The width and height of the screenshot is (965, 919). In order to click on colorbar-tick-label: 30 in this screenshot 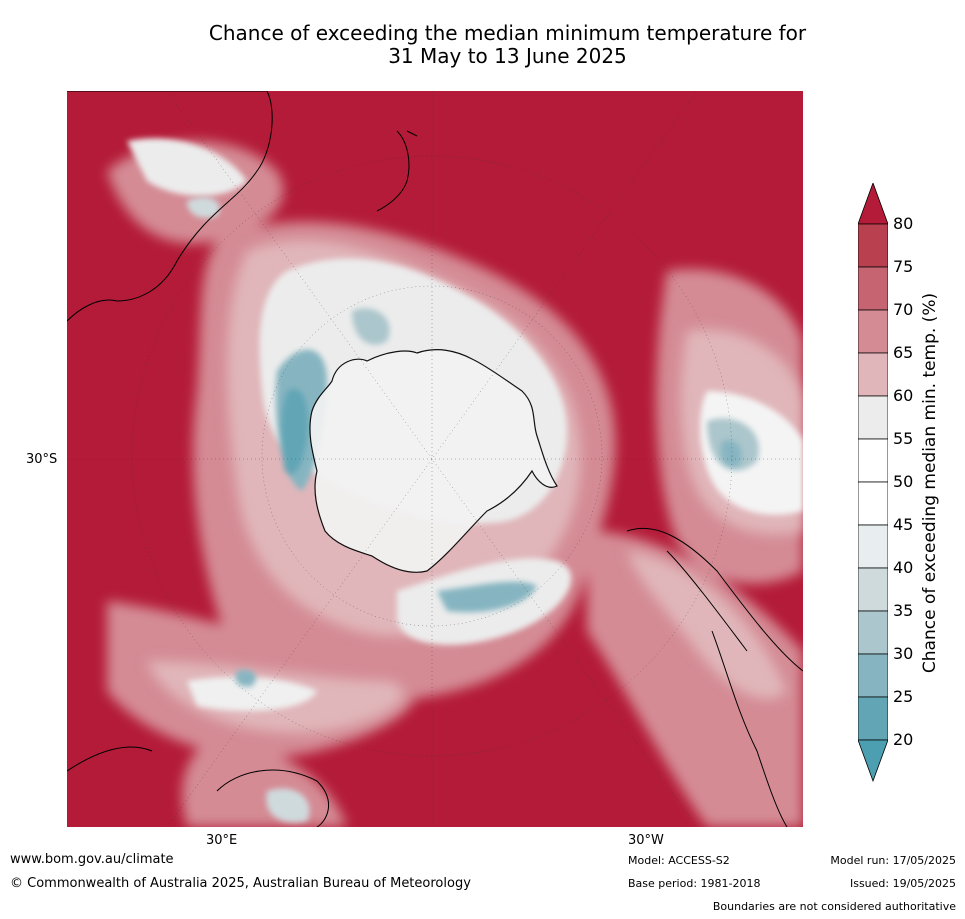, I will do `click(903, 653)`.